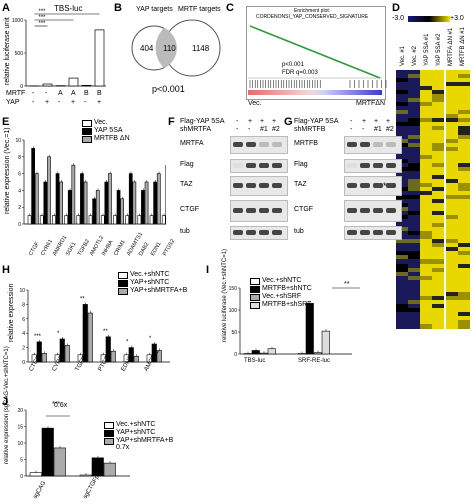 Image resolution: width=474 pixels, height=504 pixels. I want to click on blot-row-label: Flag, so click(301, 164).